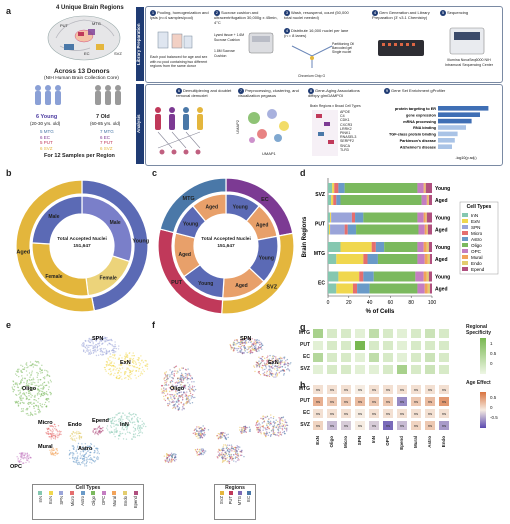 This screenshot has height=524, width=510. What do you see at coordinates (32, 388) in the screenshot?
I see `umap-cluster-oligo` at bounding box center [32, 388].